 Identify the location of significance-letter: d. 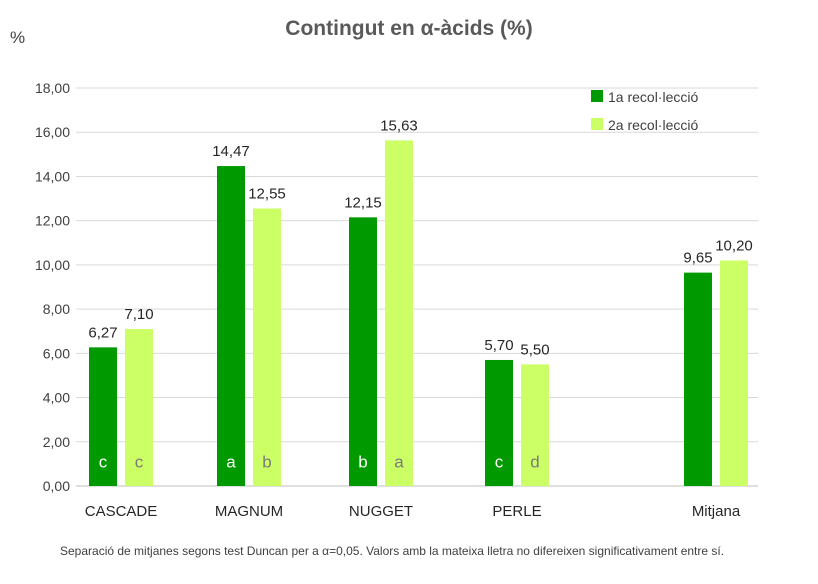
(534, 462).